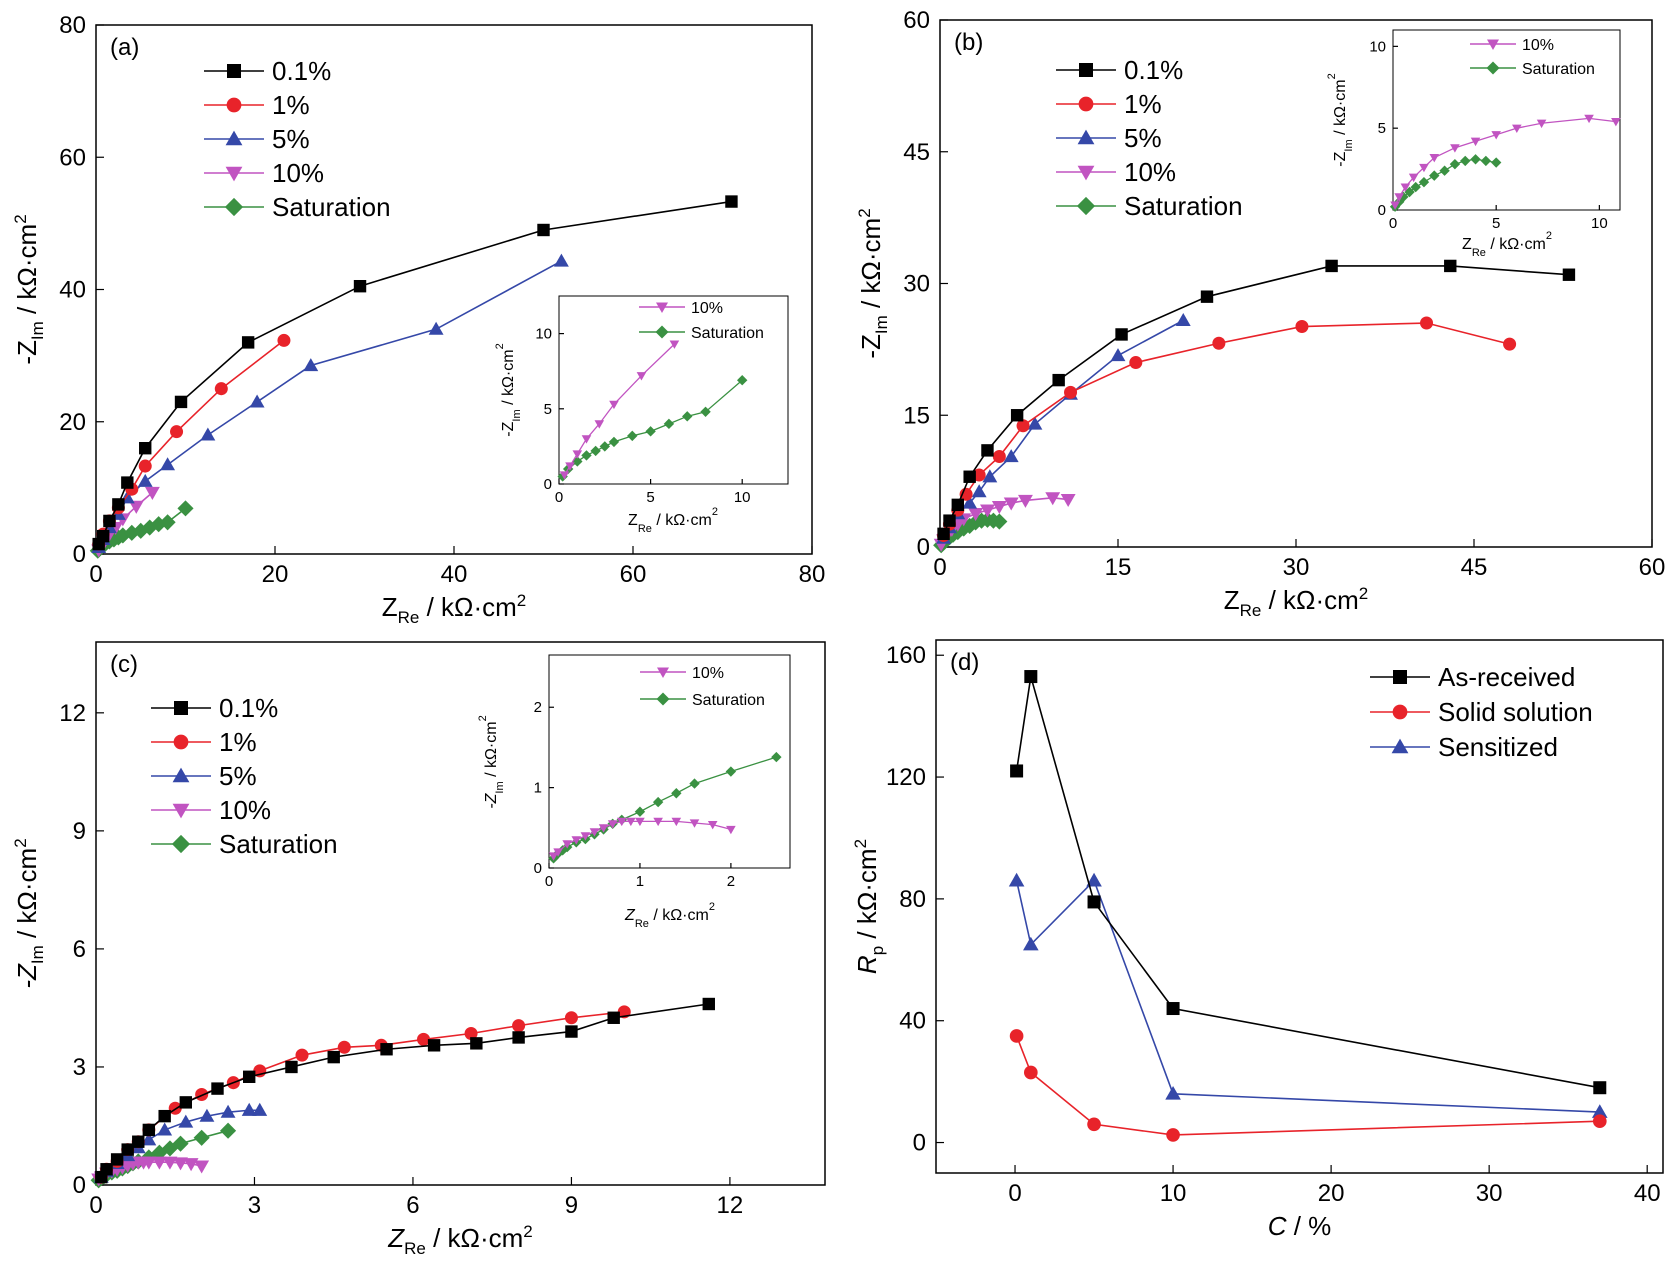  What do you see at coordinates (72, 25) in the screenshot?
I see `y-tick-label: 80` at bounding box center [72, 25].